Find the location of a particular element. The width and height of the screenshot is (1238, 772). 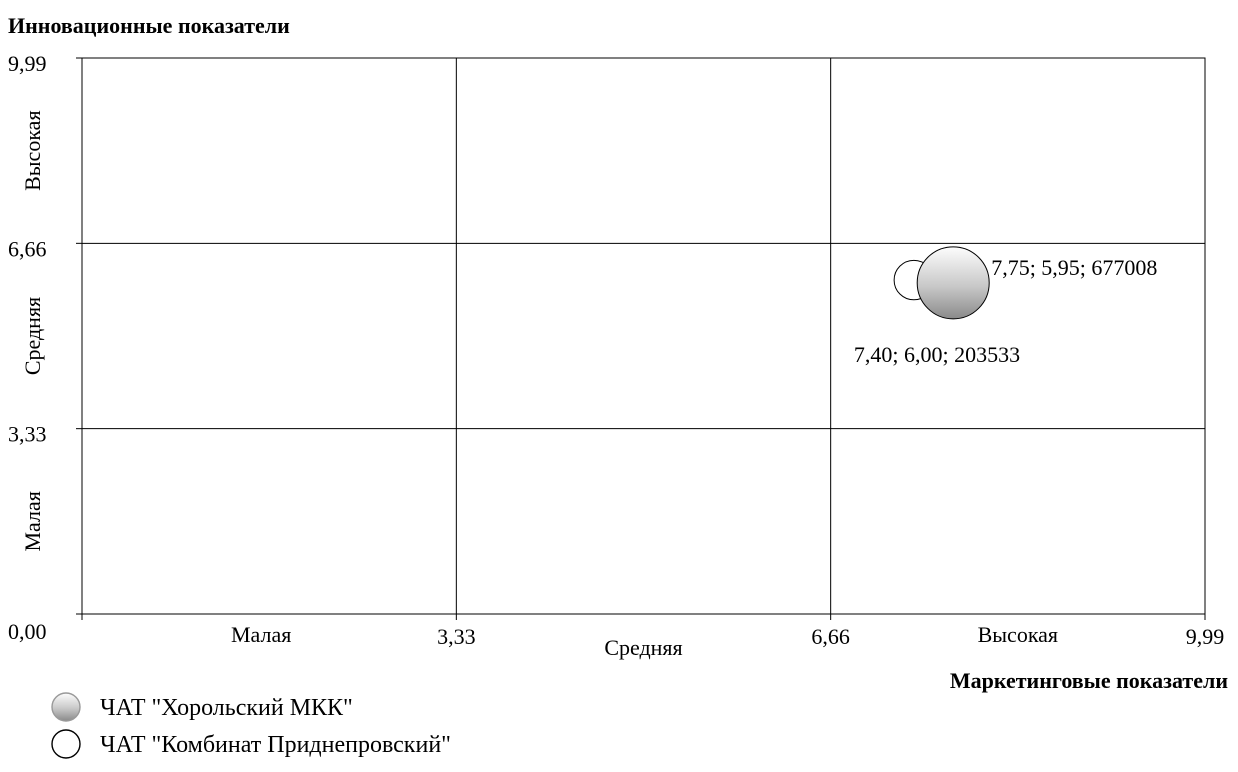

y-zone-label: Малая is located at coordinates (32, 521).